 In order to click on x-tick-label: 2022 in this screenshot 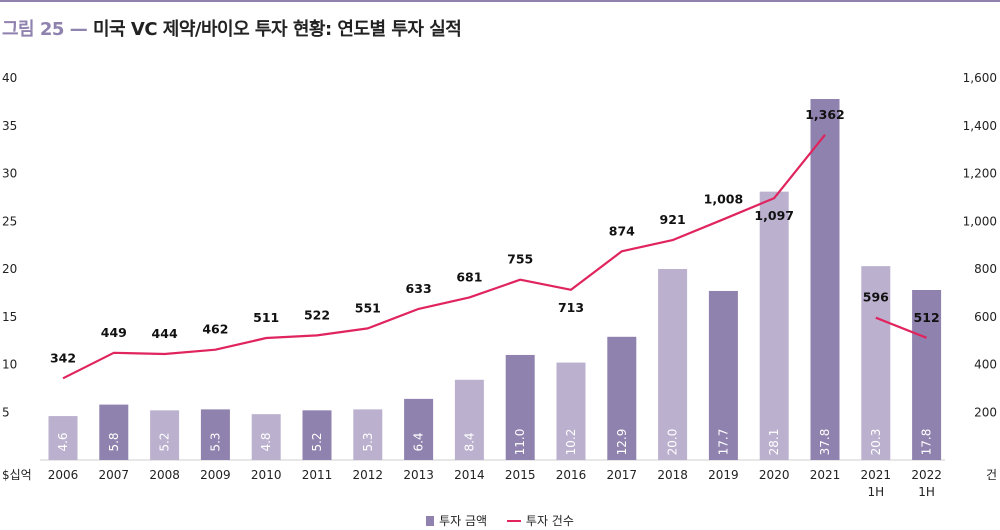, I will do `click(926, 475)`.